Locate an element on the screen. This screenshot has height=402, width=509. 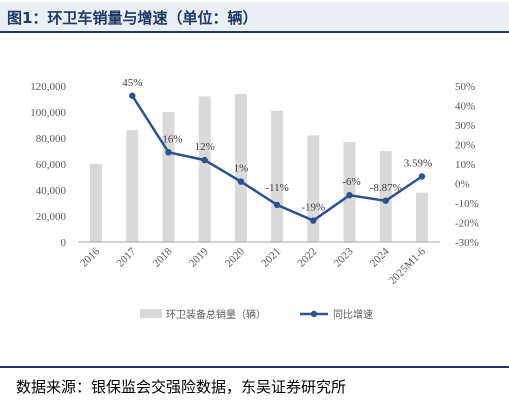
left-tick-label: 80,000 is located at coordinates (51, 139).